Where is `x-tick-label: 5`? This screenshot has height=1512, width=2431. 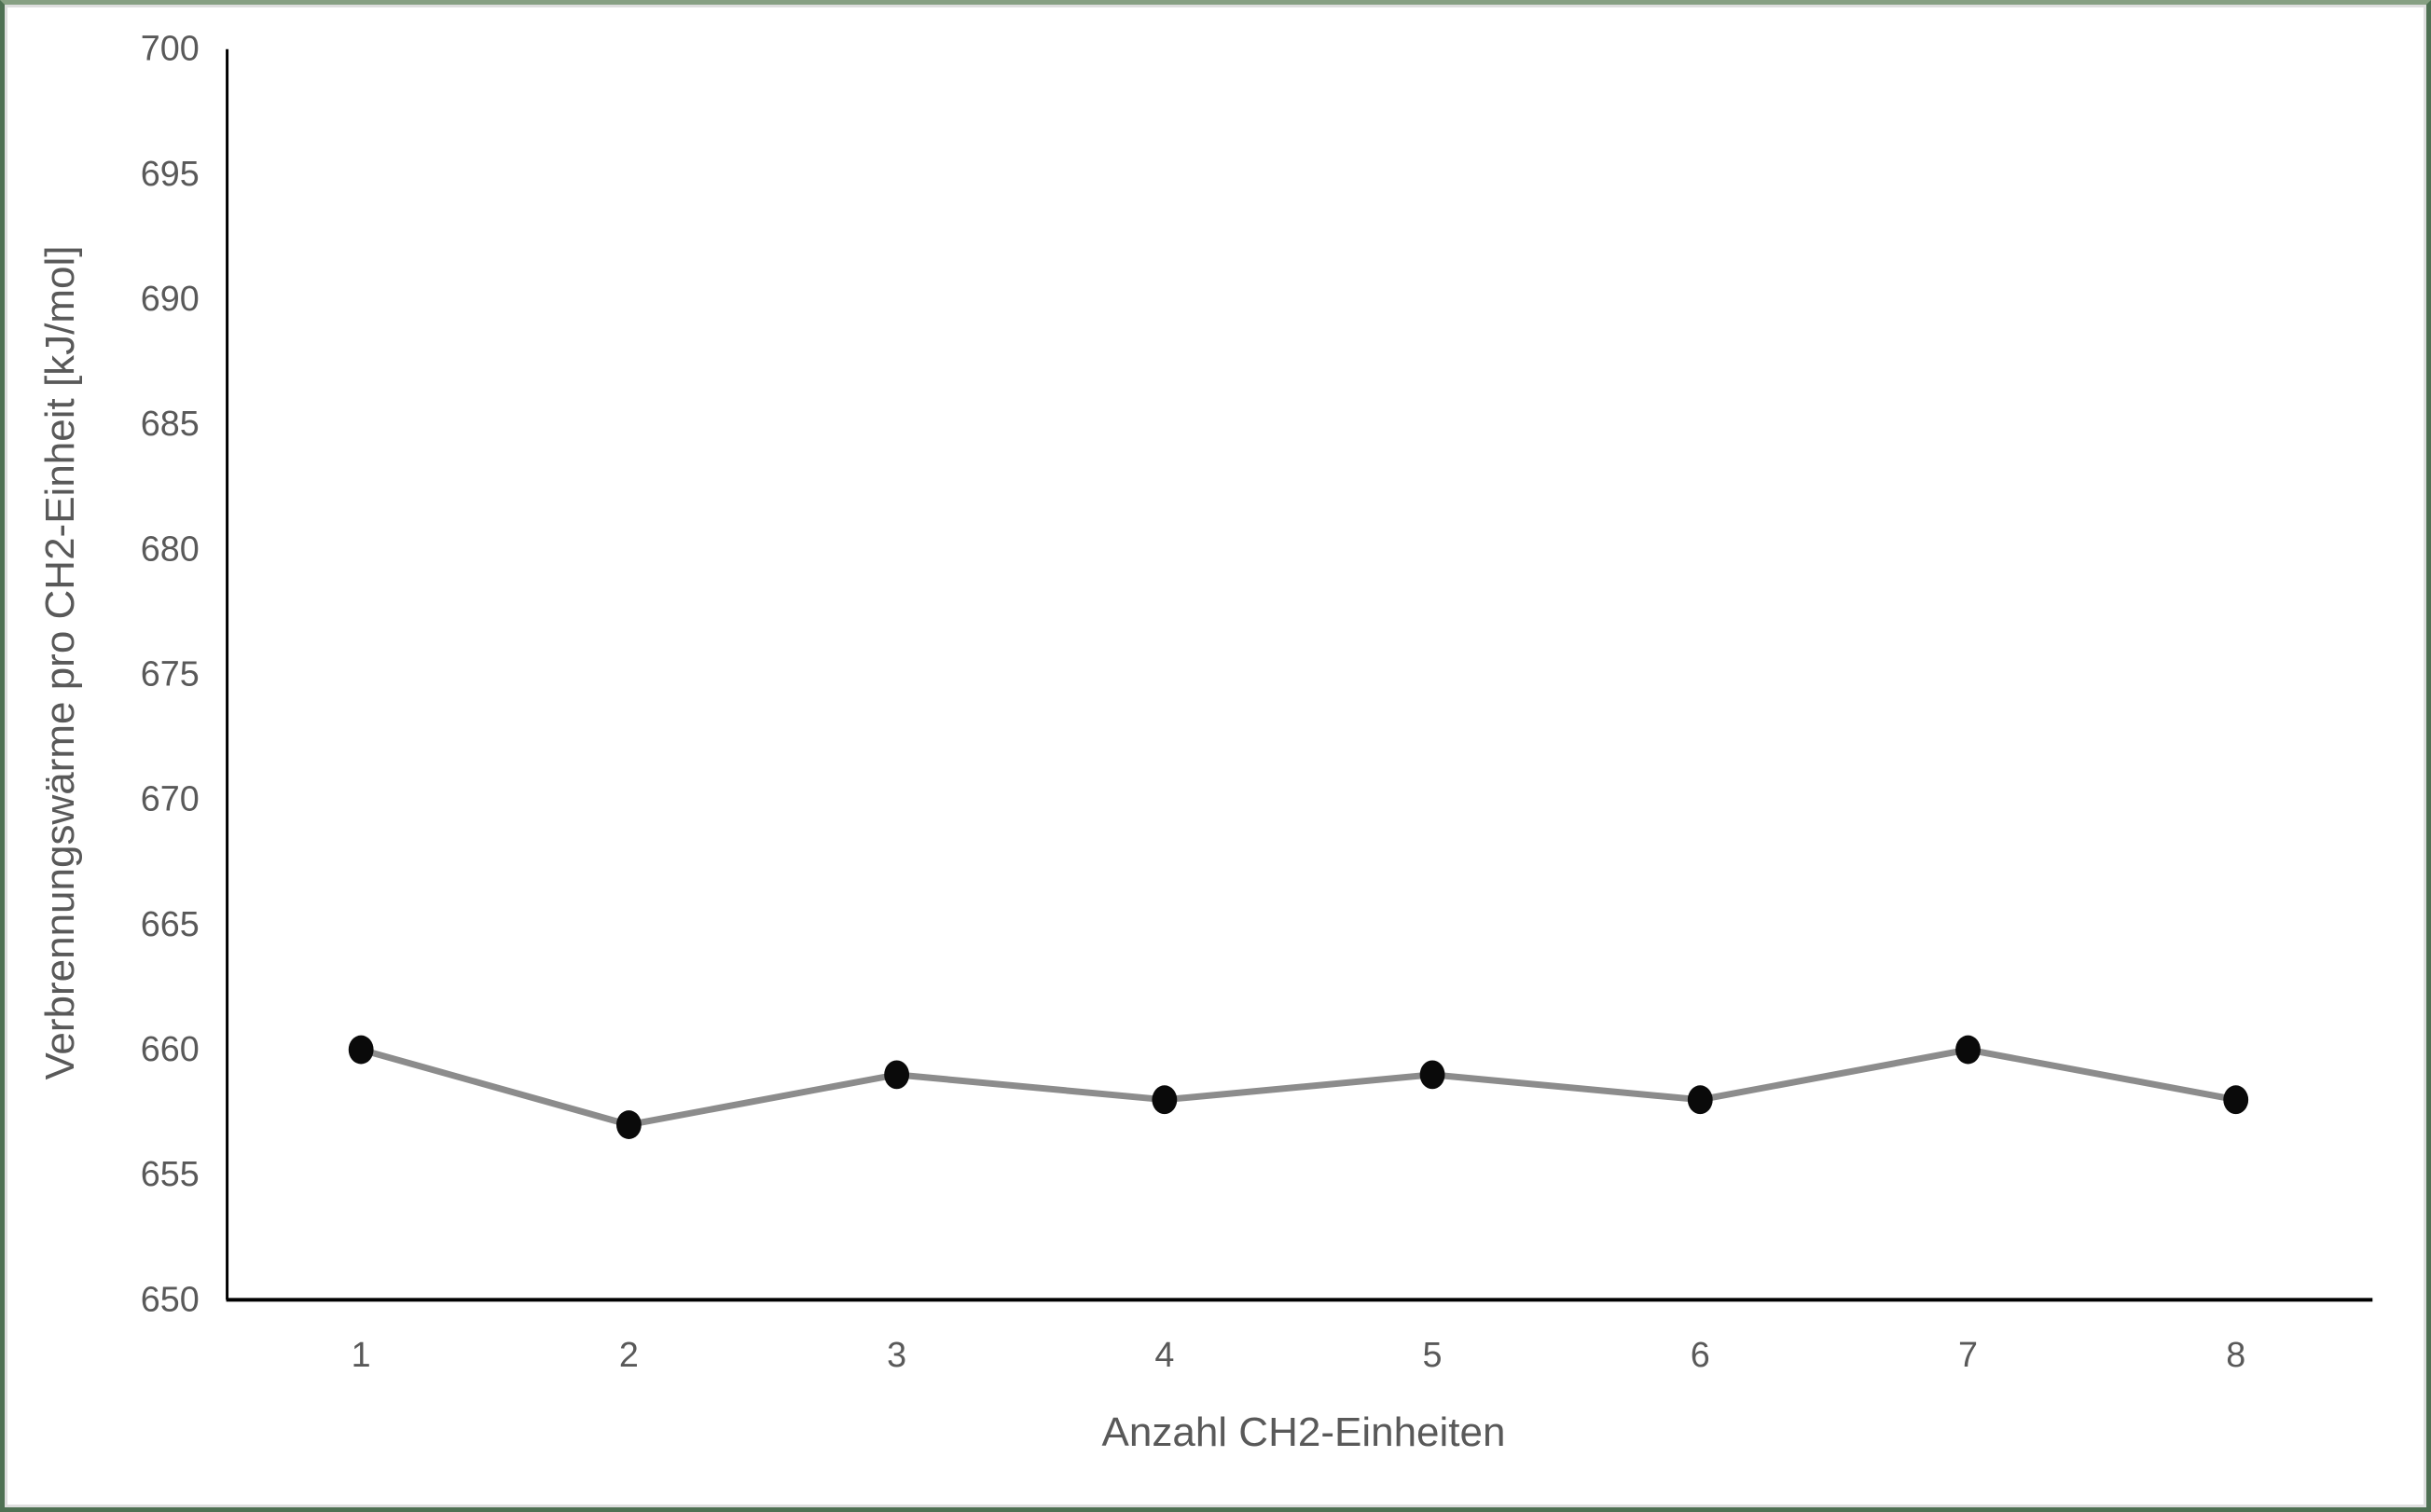 x-tick-label: 5 is located at coordinates (1433, 1356).